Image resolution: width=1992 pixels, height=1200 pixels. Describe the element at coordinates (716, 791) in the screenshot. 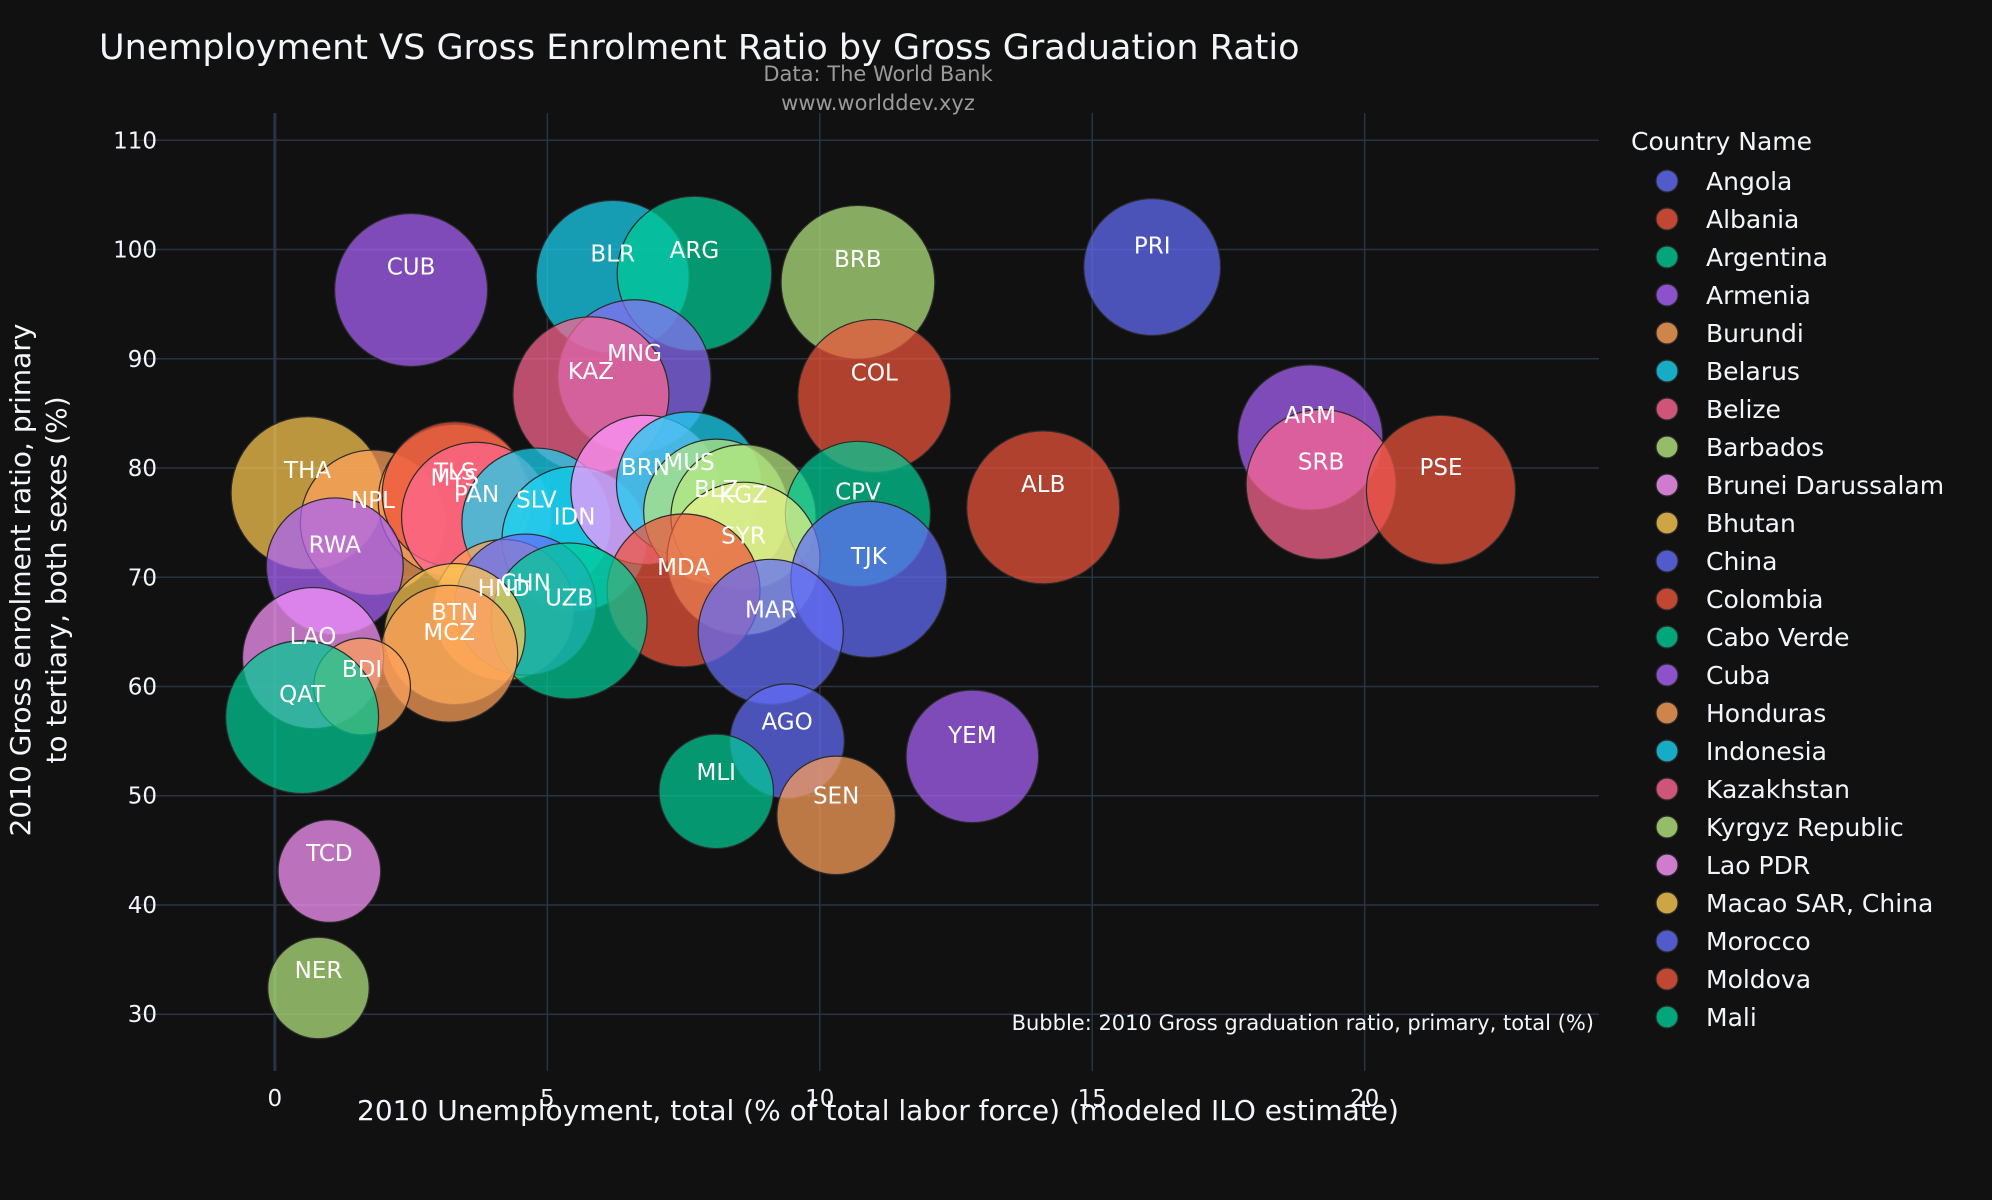

I see `bubble-mli` at that location.